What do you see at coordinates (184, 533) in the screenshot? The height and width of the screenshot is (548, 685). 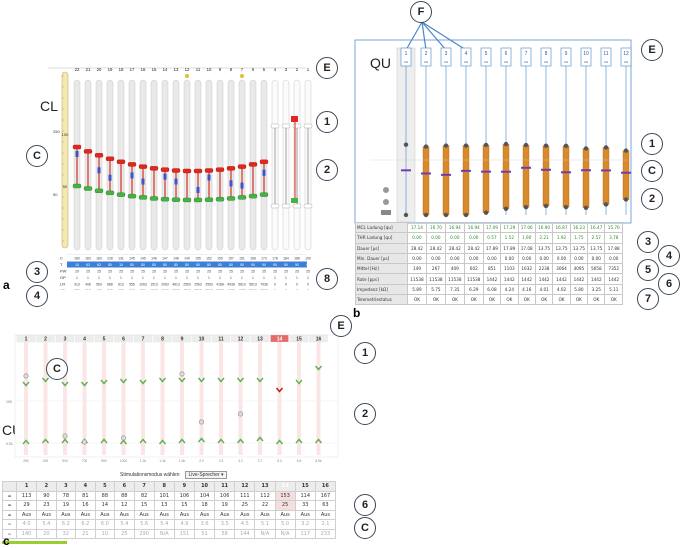 I see `c-cell: 151` at bounding box center [184, 533].